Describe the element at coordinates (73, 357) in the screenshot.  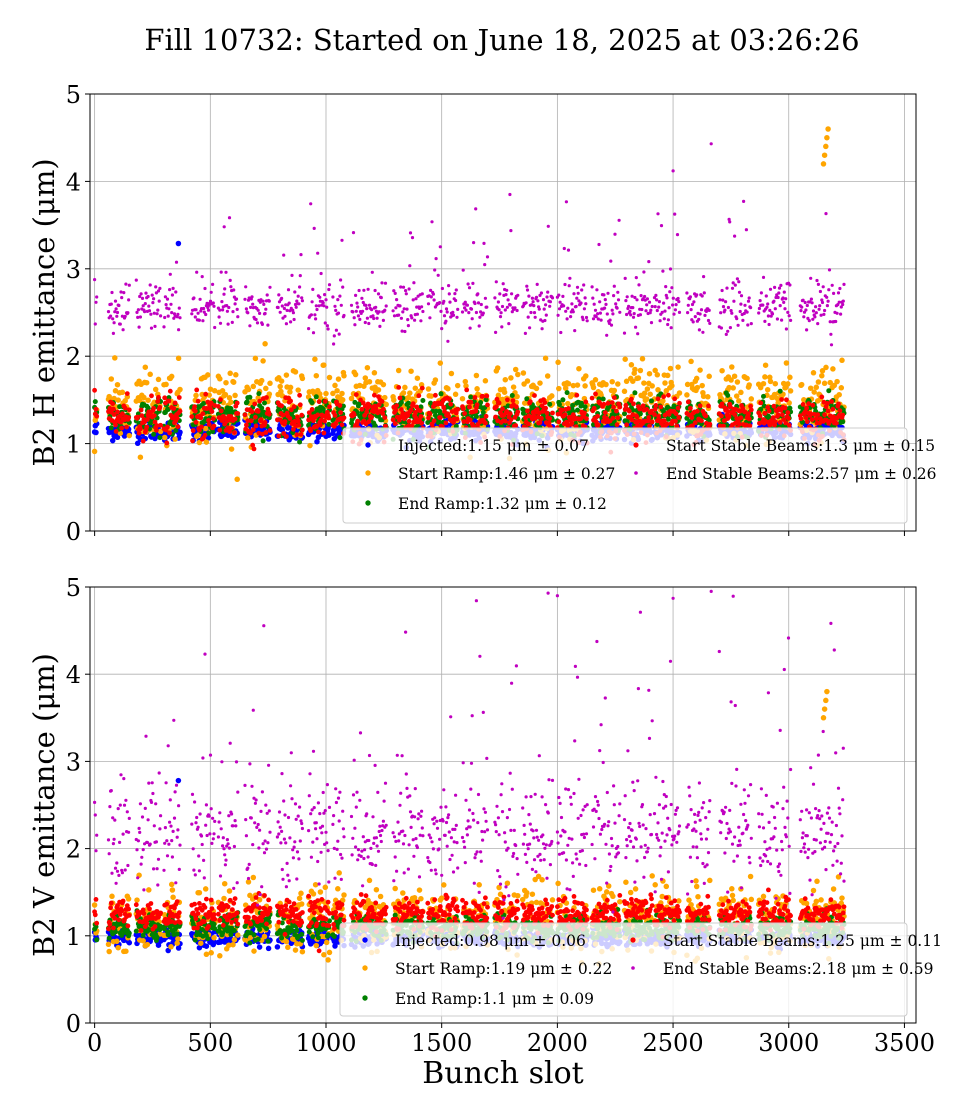
I see `y-tick-label: 2` at that location.